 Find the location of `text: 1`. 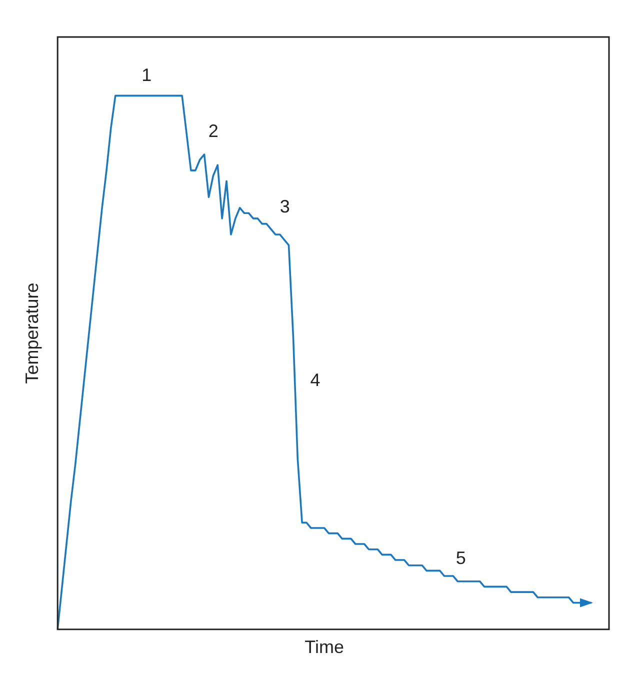

text: 1 is located at coordinates (147, 75).